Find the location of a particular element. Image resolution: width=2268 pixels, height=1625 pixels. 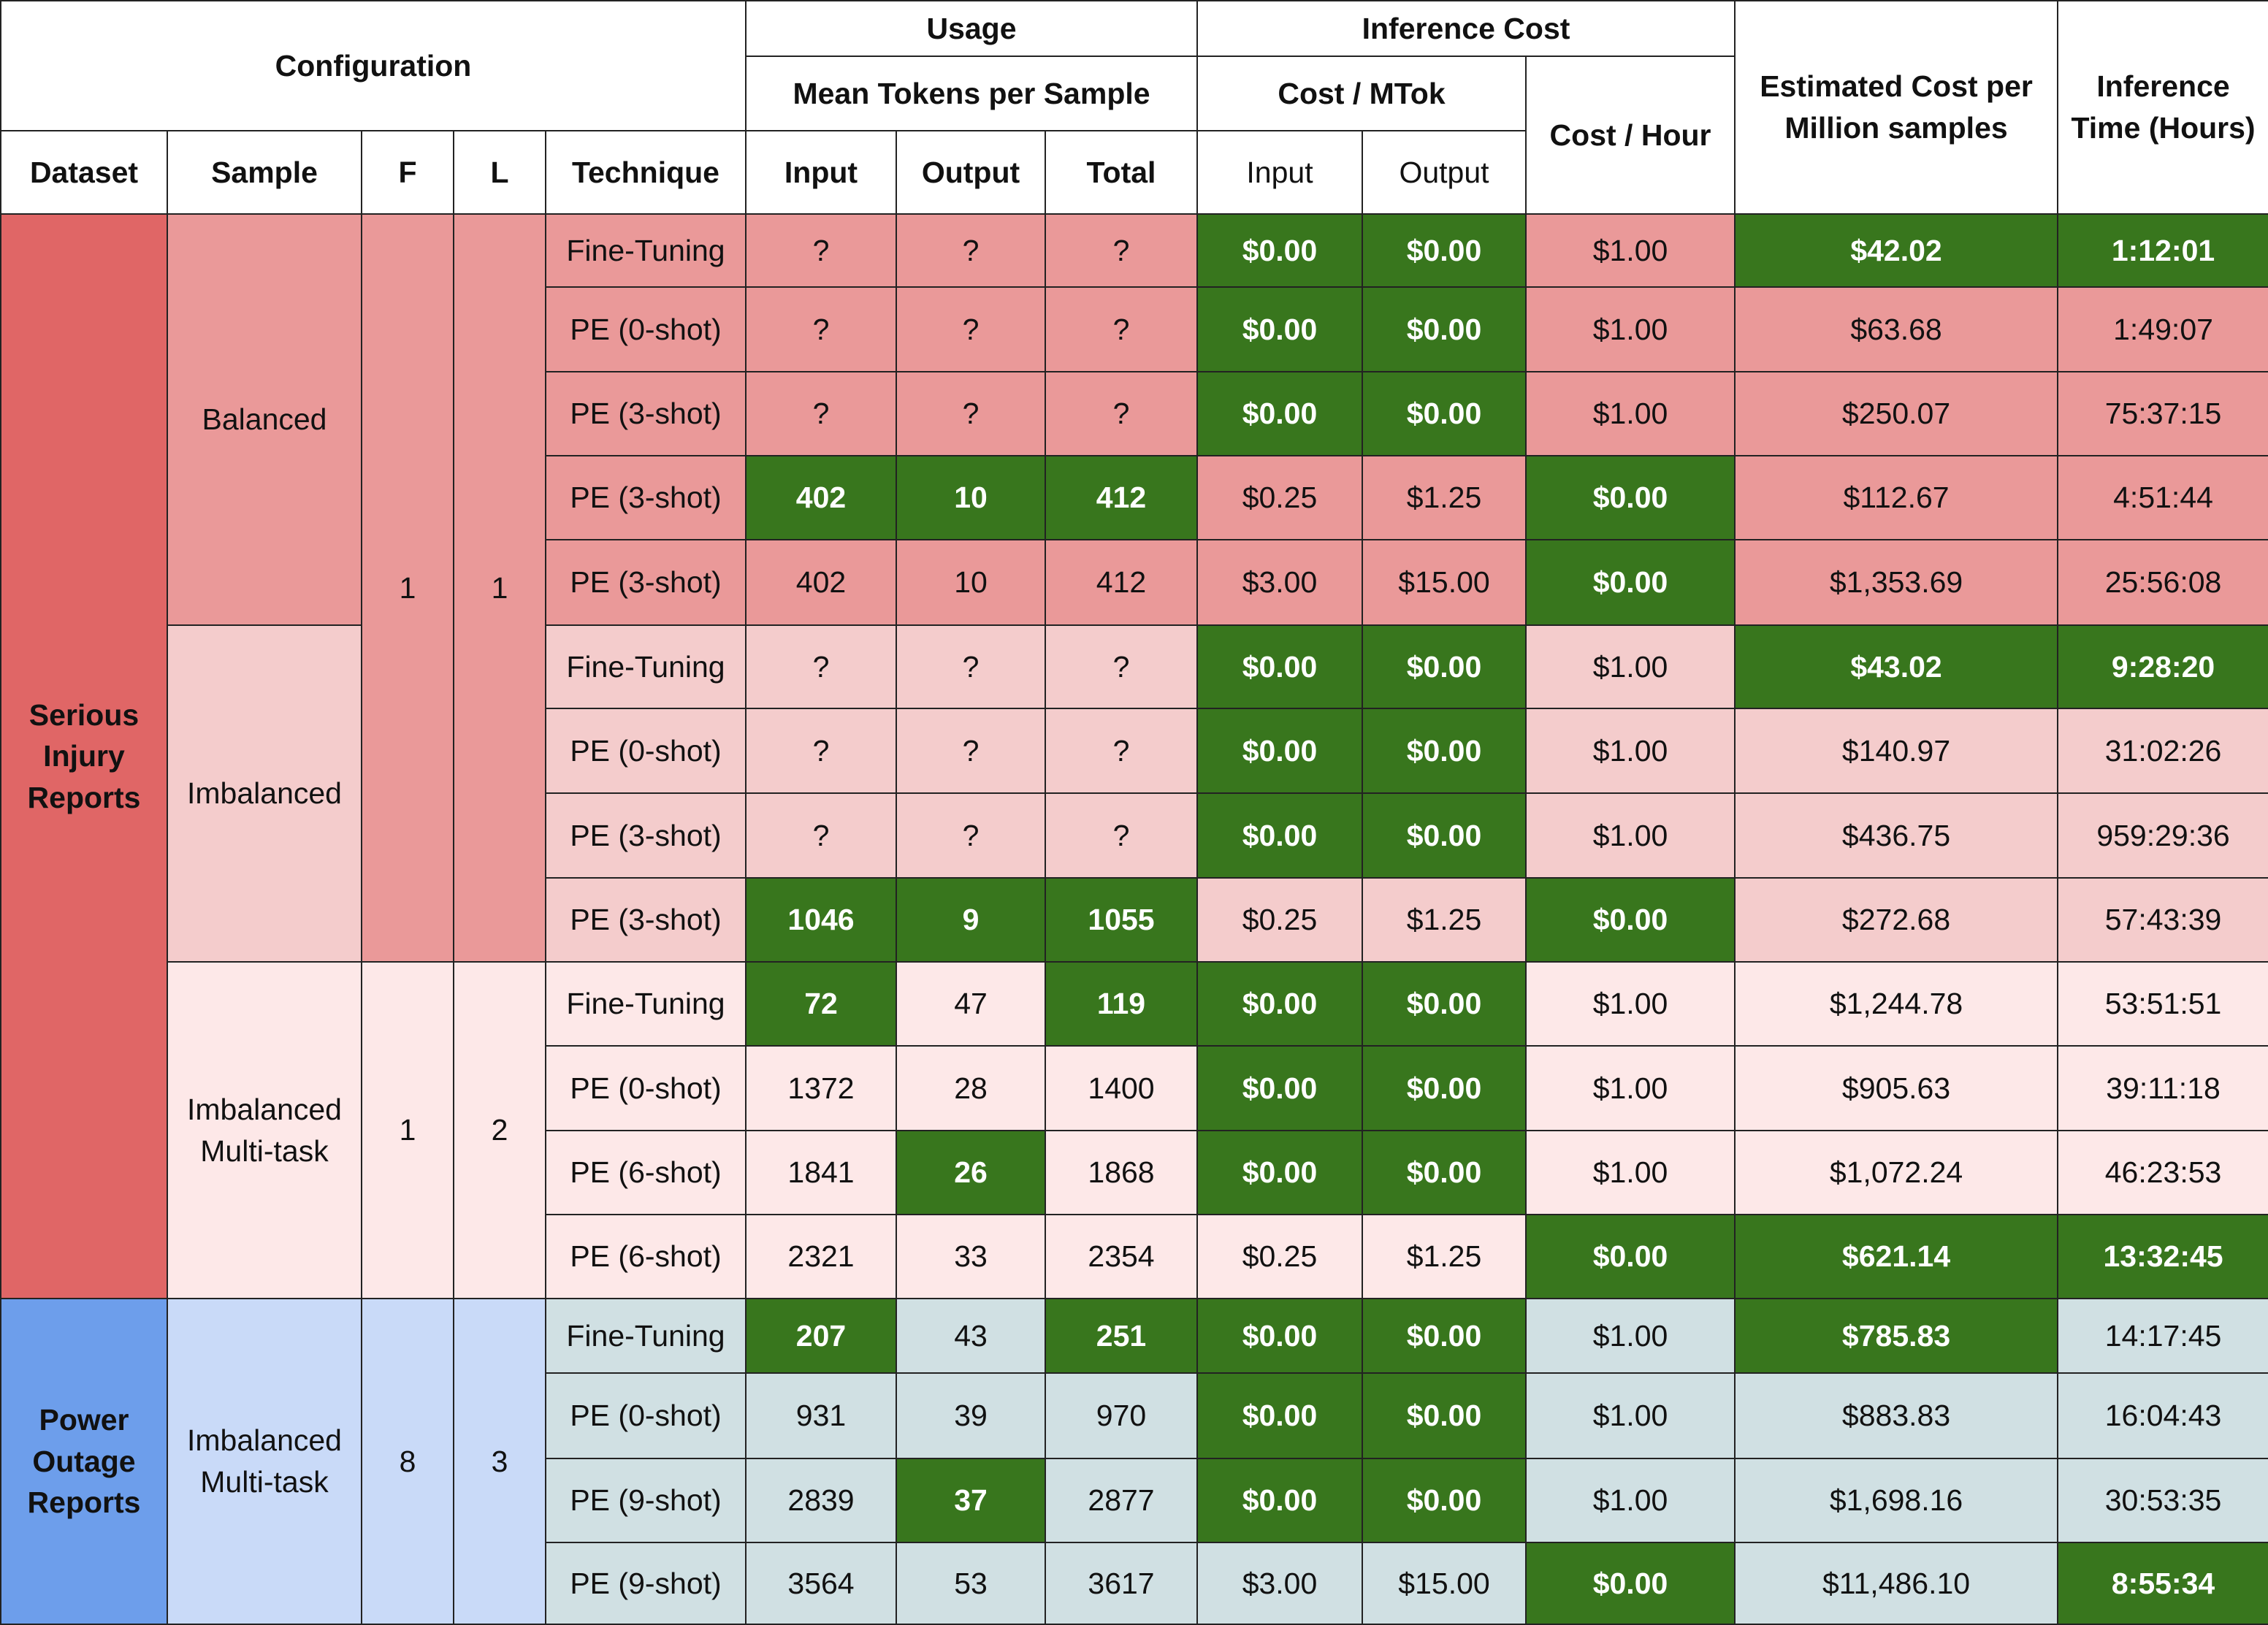

dataset-power-outage-reports-line3: Reports is located at coordinates (84, 1503).